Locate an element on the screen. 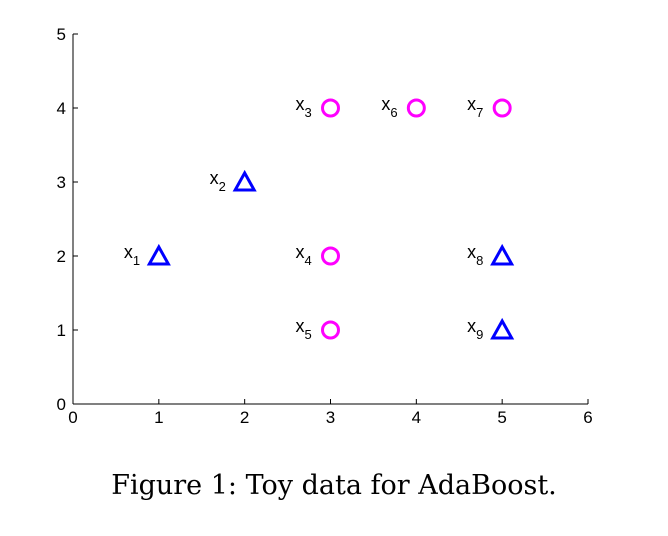 The image size is (668, 536). x-tick-label: 1 is located at coordinates (158, 417).